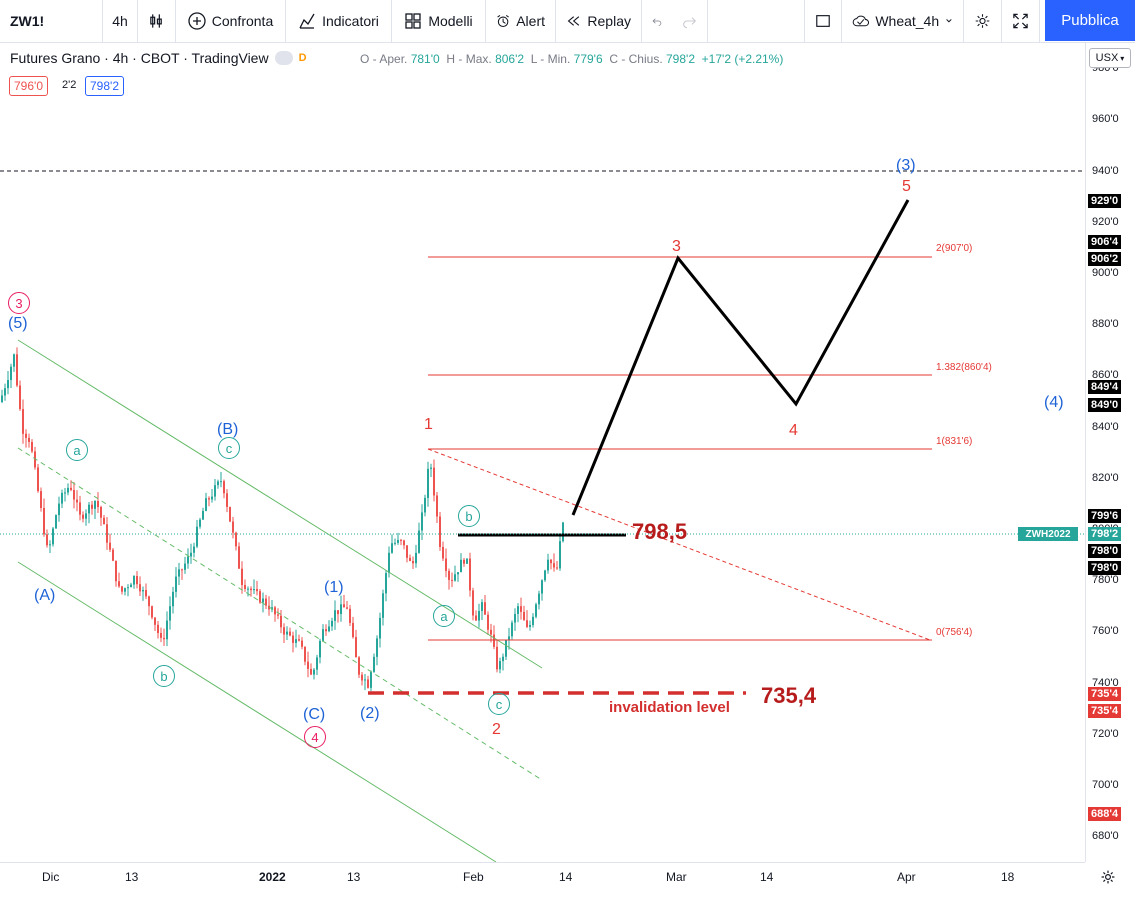 Image resolution: width=1135 pixels, height=898 pixels. Describe the element at coordinates (1090, 20) in the screenshot. I see `publish-button: Pubblica` at that location.